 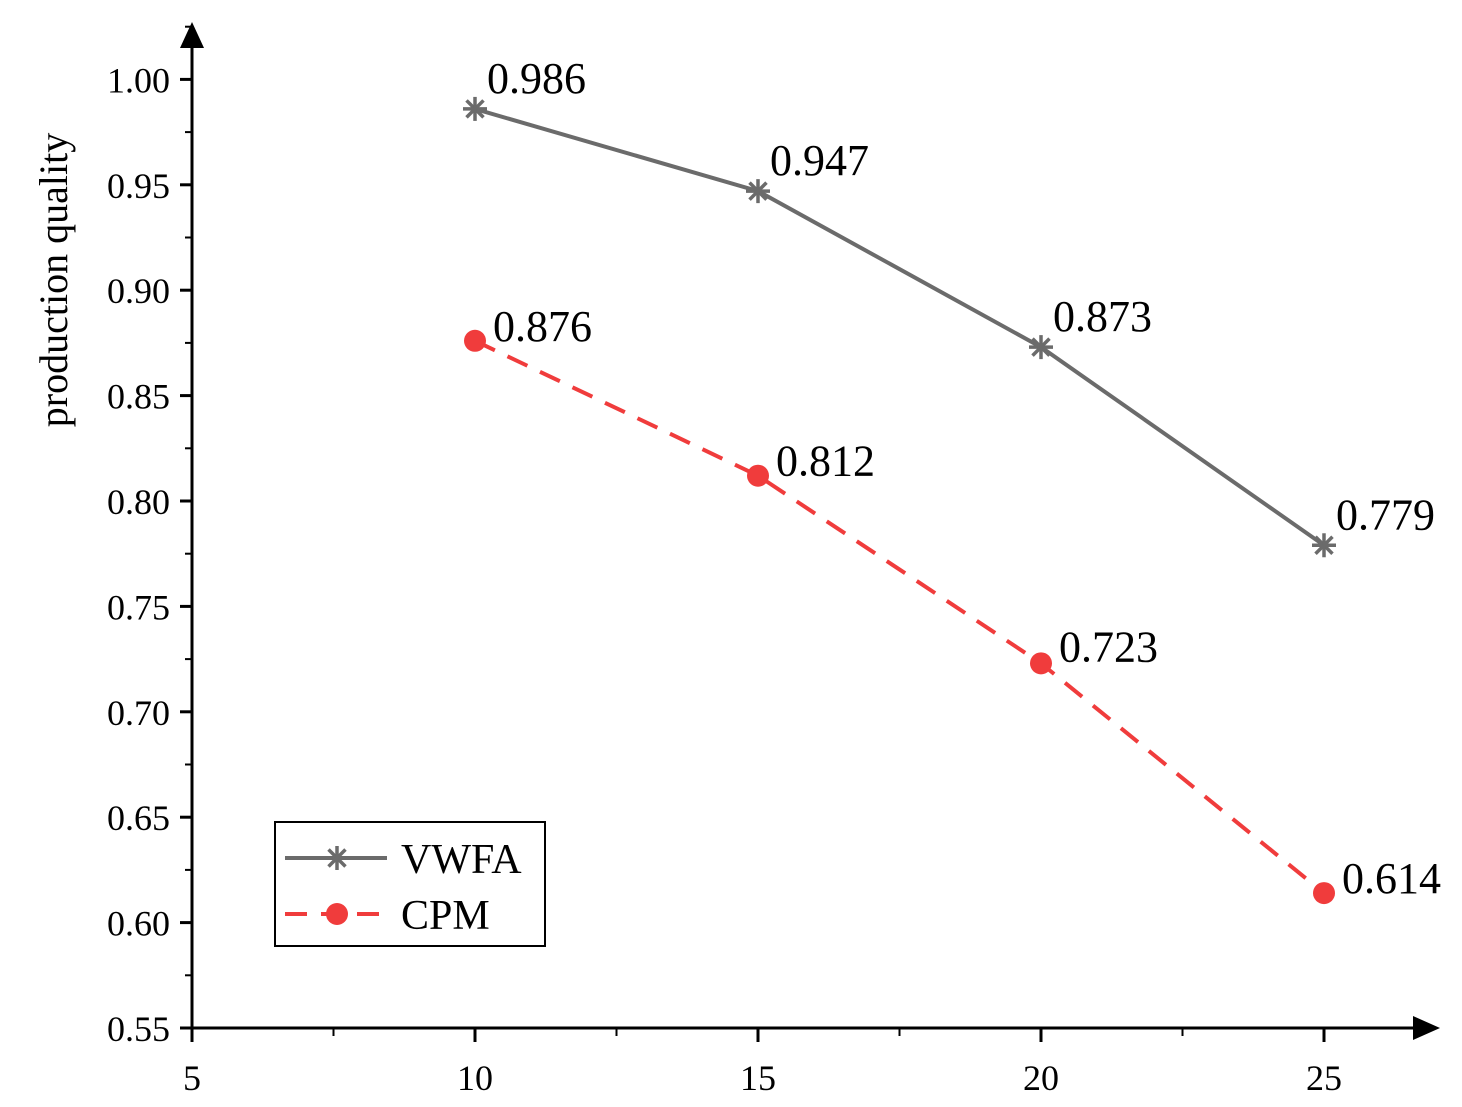 I want to click on data-label-cpm: 0.812, so click(x=825, y=461).